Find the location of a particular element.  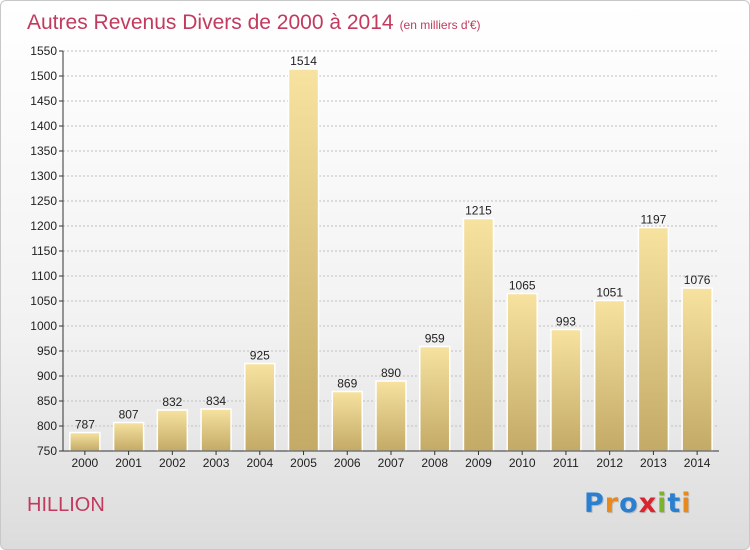

y-tick-label: 1050 is located at coordinates (43, 301).